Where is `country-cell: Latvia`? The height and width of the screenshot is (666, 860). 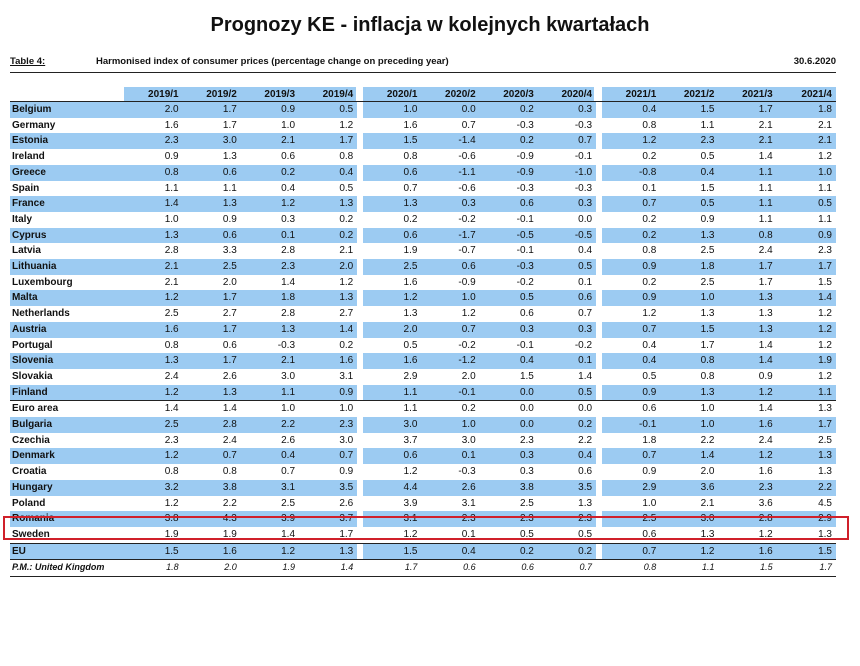 country-cell: Latvia is located at coordinates (26, 251).